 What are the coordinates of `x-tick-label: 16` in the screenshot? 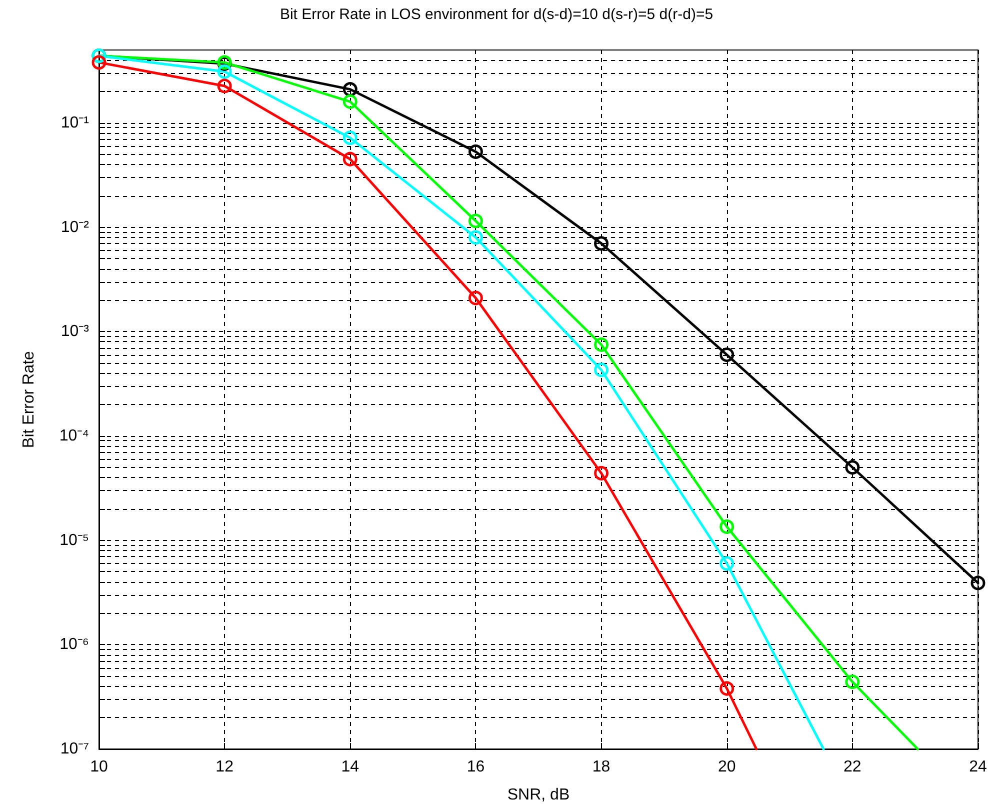 It's located at (475, 767).